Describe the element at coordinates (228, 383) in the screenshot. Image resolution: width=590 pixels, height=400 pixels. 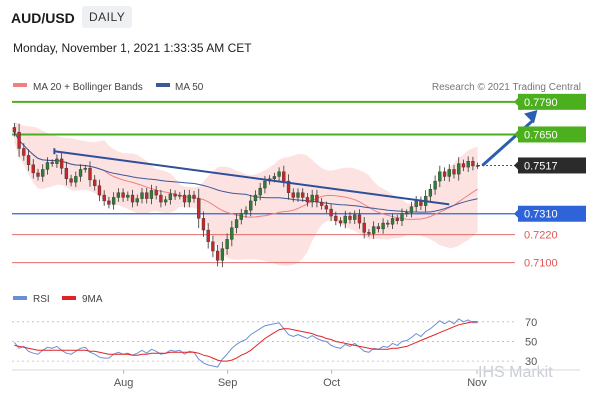
I see `x-tick-label: Sep` at that location.